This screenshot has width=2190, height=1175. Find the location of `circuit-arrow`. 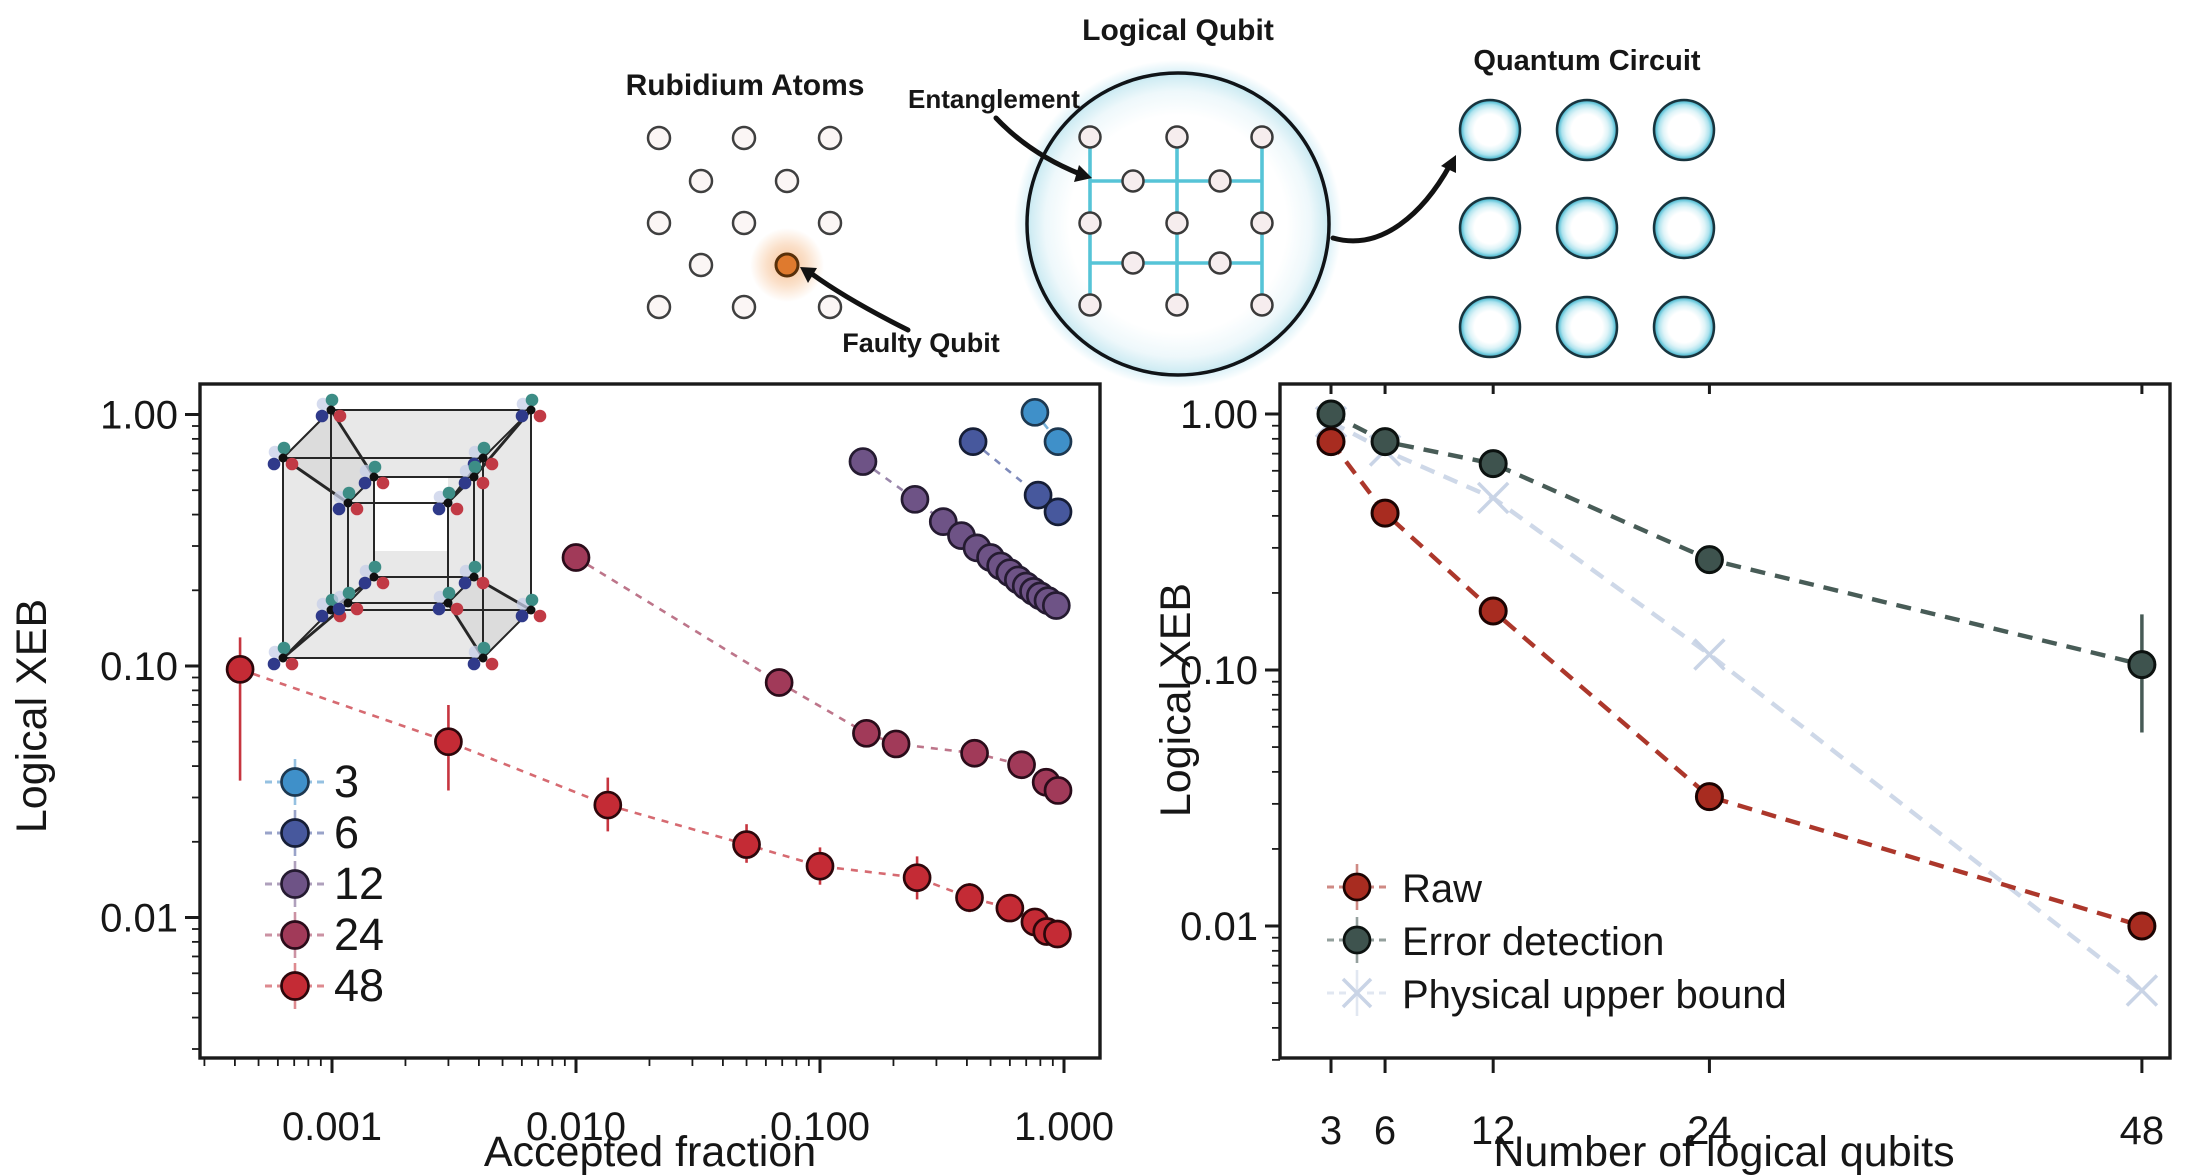

circuit-arrow is located at coordinates (1391, 203).